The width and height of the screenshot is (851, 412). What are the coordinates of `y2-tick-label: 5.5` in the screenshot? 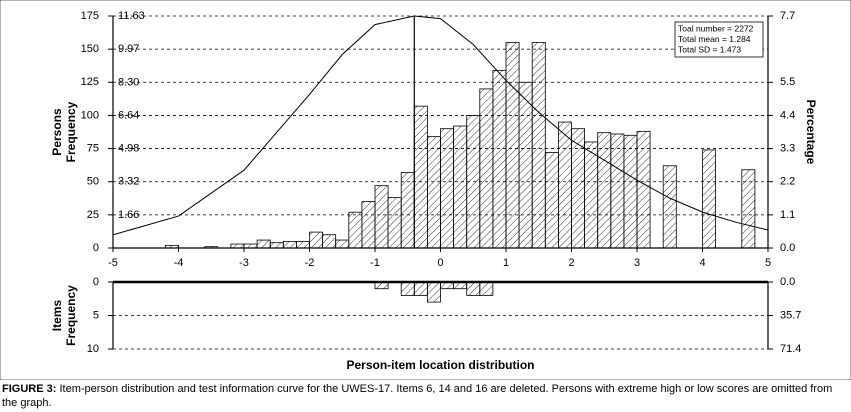 It's located at (787, 82).